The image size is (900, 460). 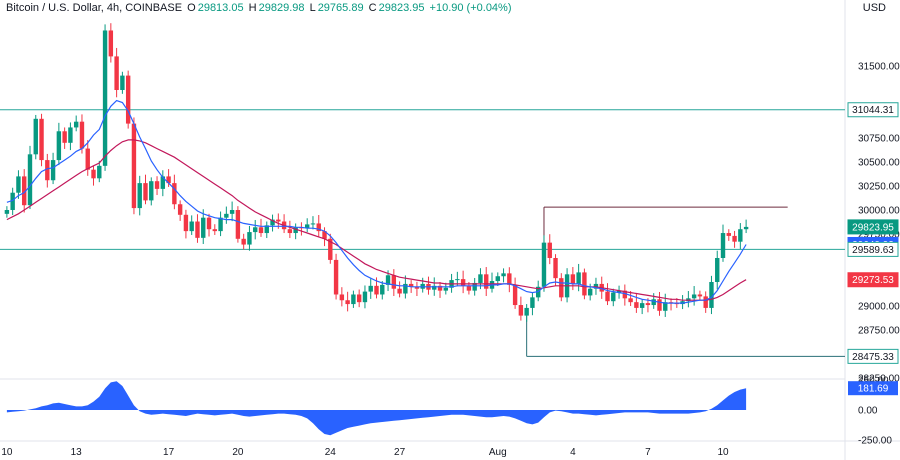 I want to click on price-tick-label: 29000.00, so click(x=879, y=307).